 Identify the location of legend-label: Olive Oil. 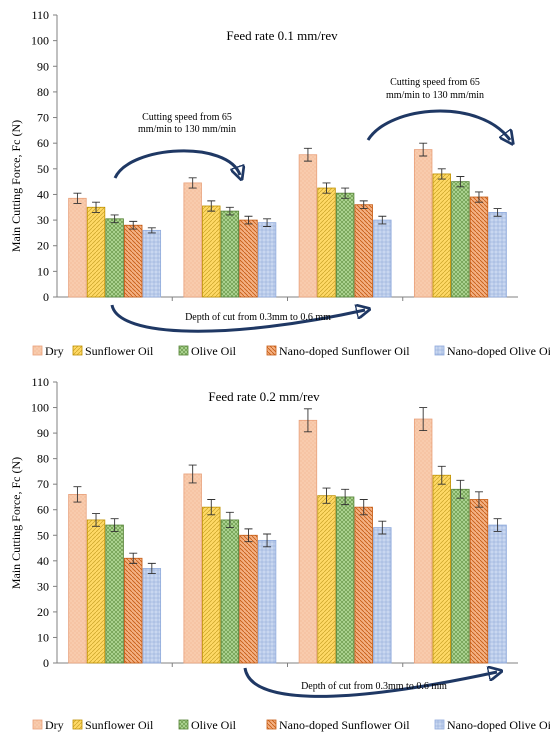
(214, 725).